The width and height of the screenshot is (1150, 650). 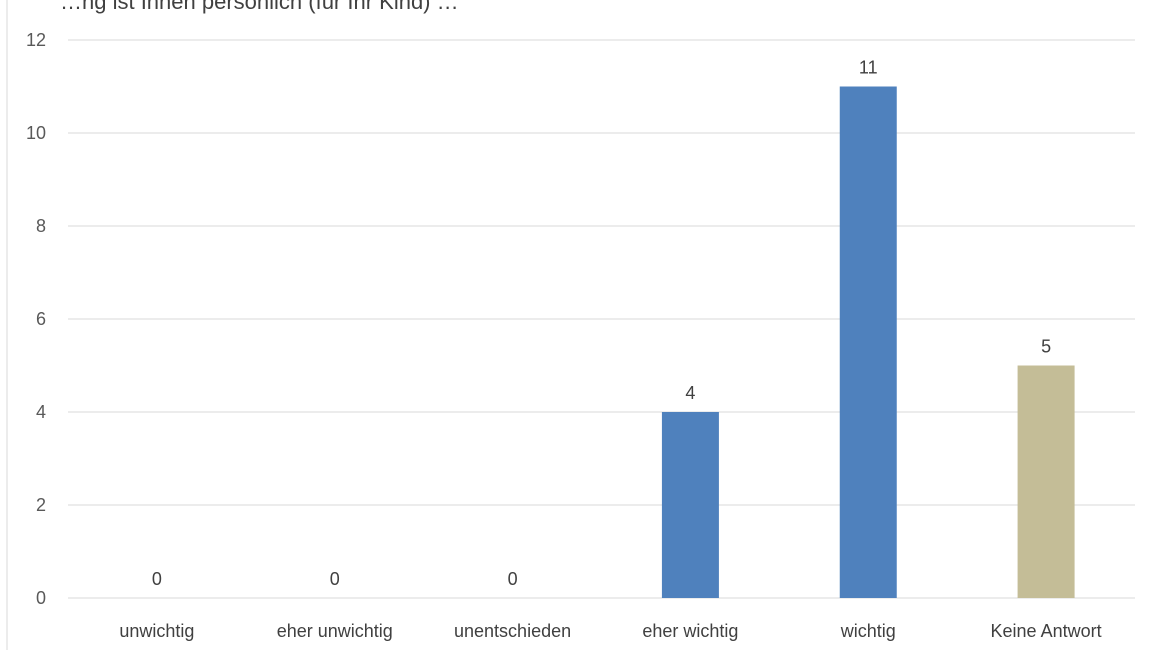 I want to click on data-label: 11, so click(x=868, y=68).